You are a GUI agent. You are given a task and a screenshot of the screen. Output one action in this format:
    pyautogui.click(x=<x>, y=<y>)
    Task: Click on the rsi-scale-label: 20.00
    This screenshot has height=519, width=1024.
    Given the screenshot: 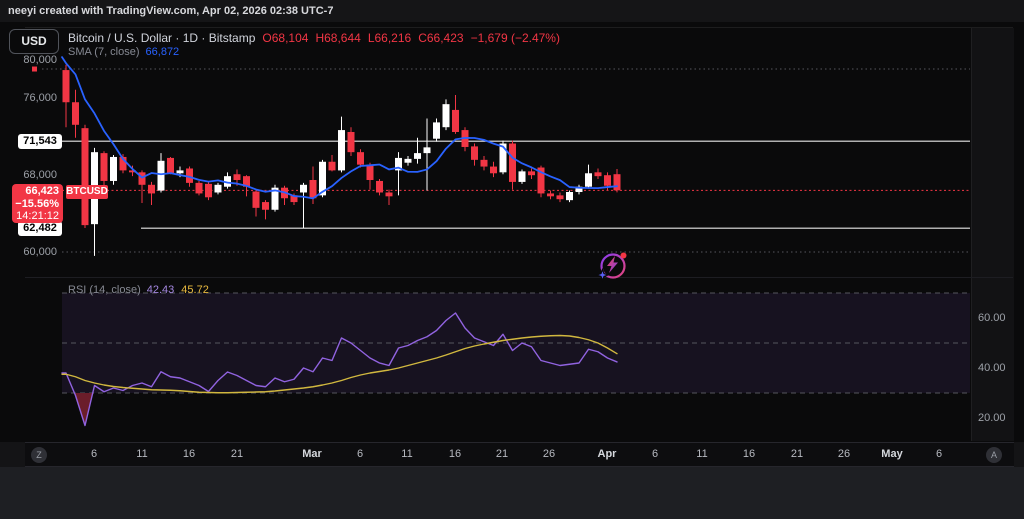 What is the action you would take?
    pyautogui.click(x=992, y=418)
    